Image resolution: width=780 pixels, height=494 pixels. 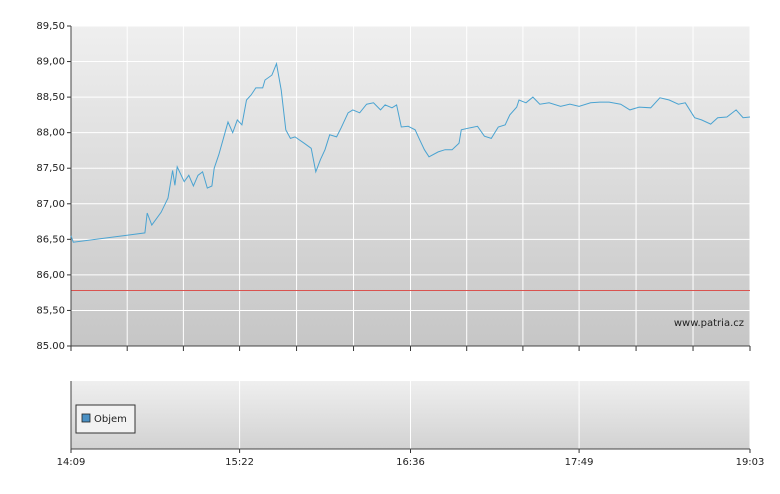 I want to click on y-tick-label: 87,00, so click(x=50, y=204).